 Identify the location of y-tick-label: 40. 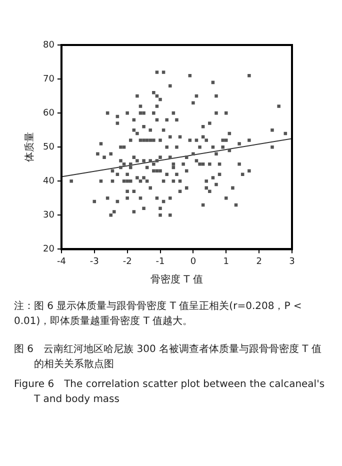
(49, 181).